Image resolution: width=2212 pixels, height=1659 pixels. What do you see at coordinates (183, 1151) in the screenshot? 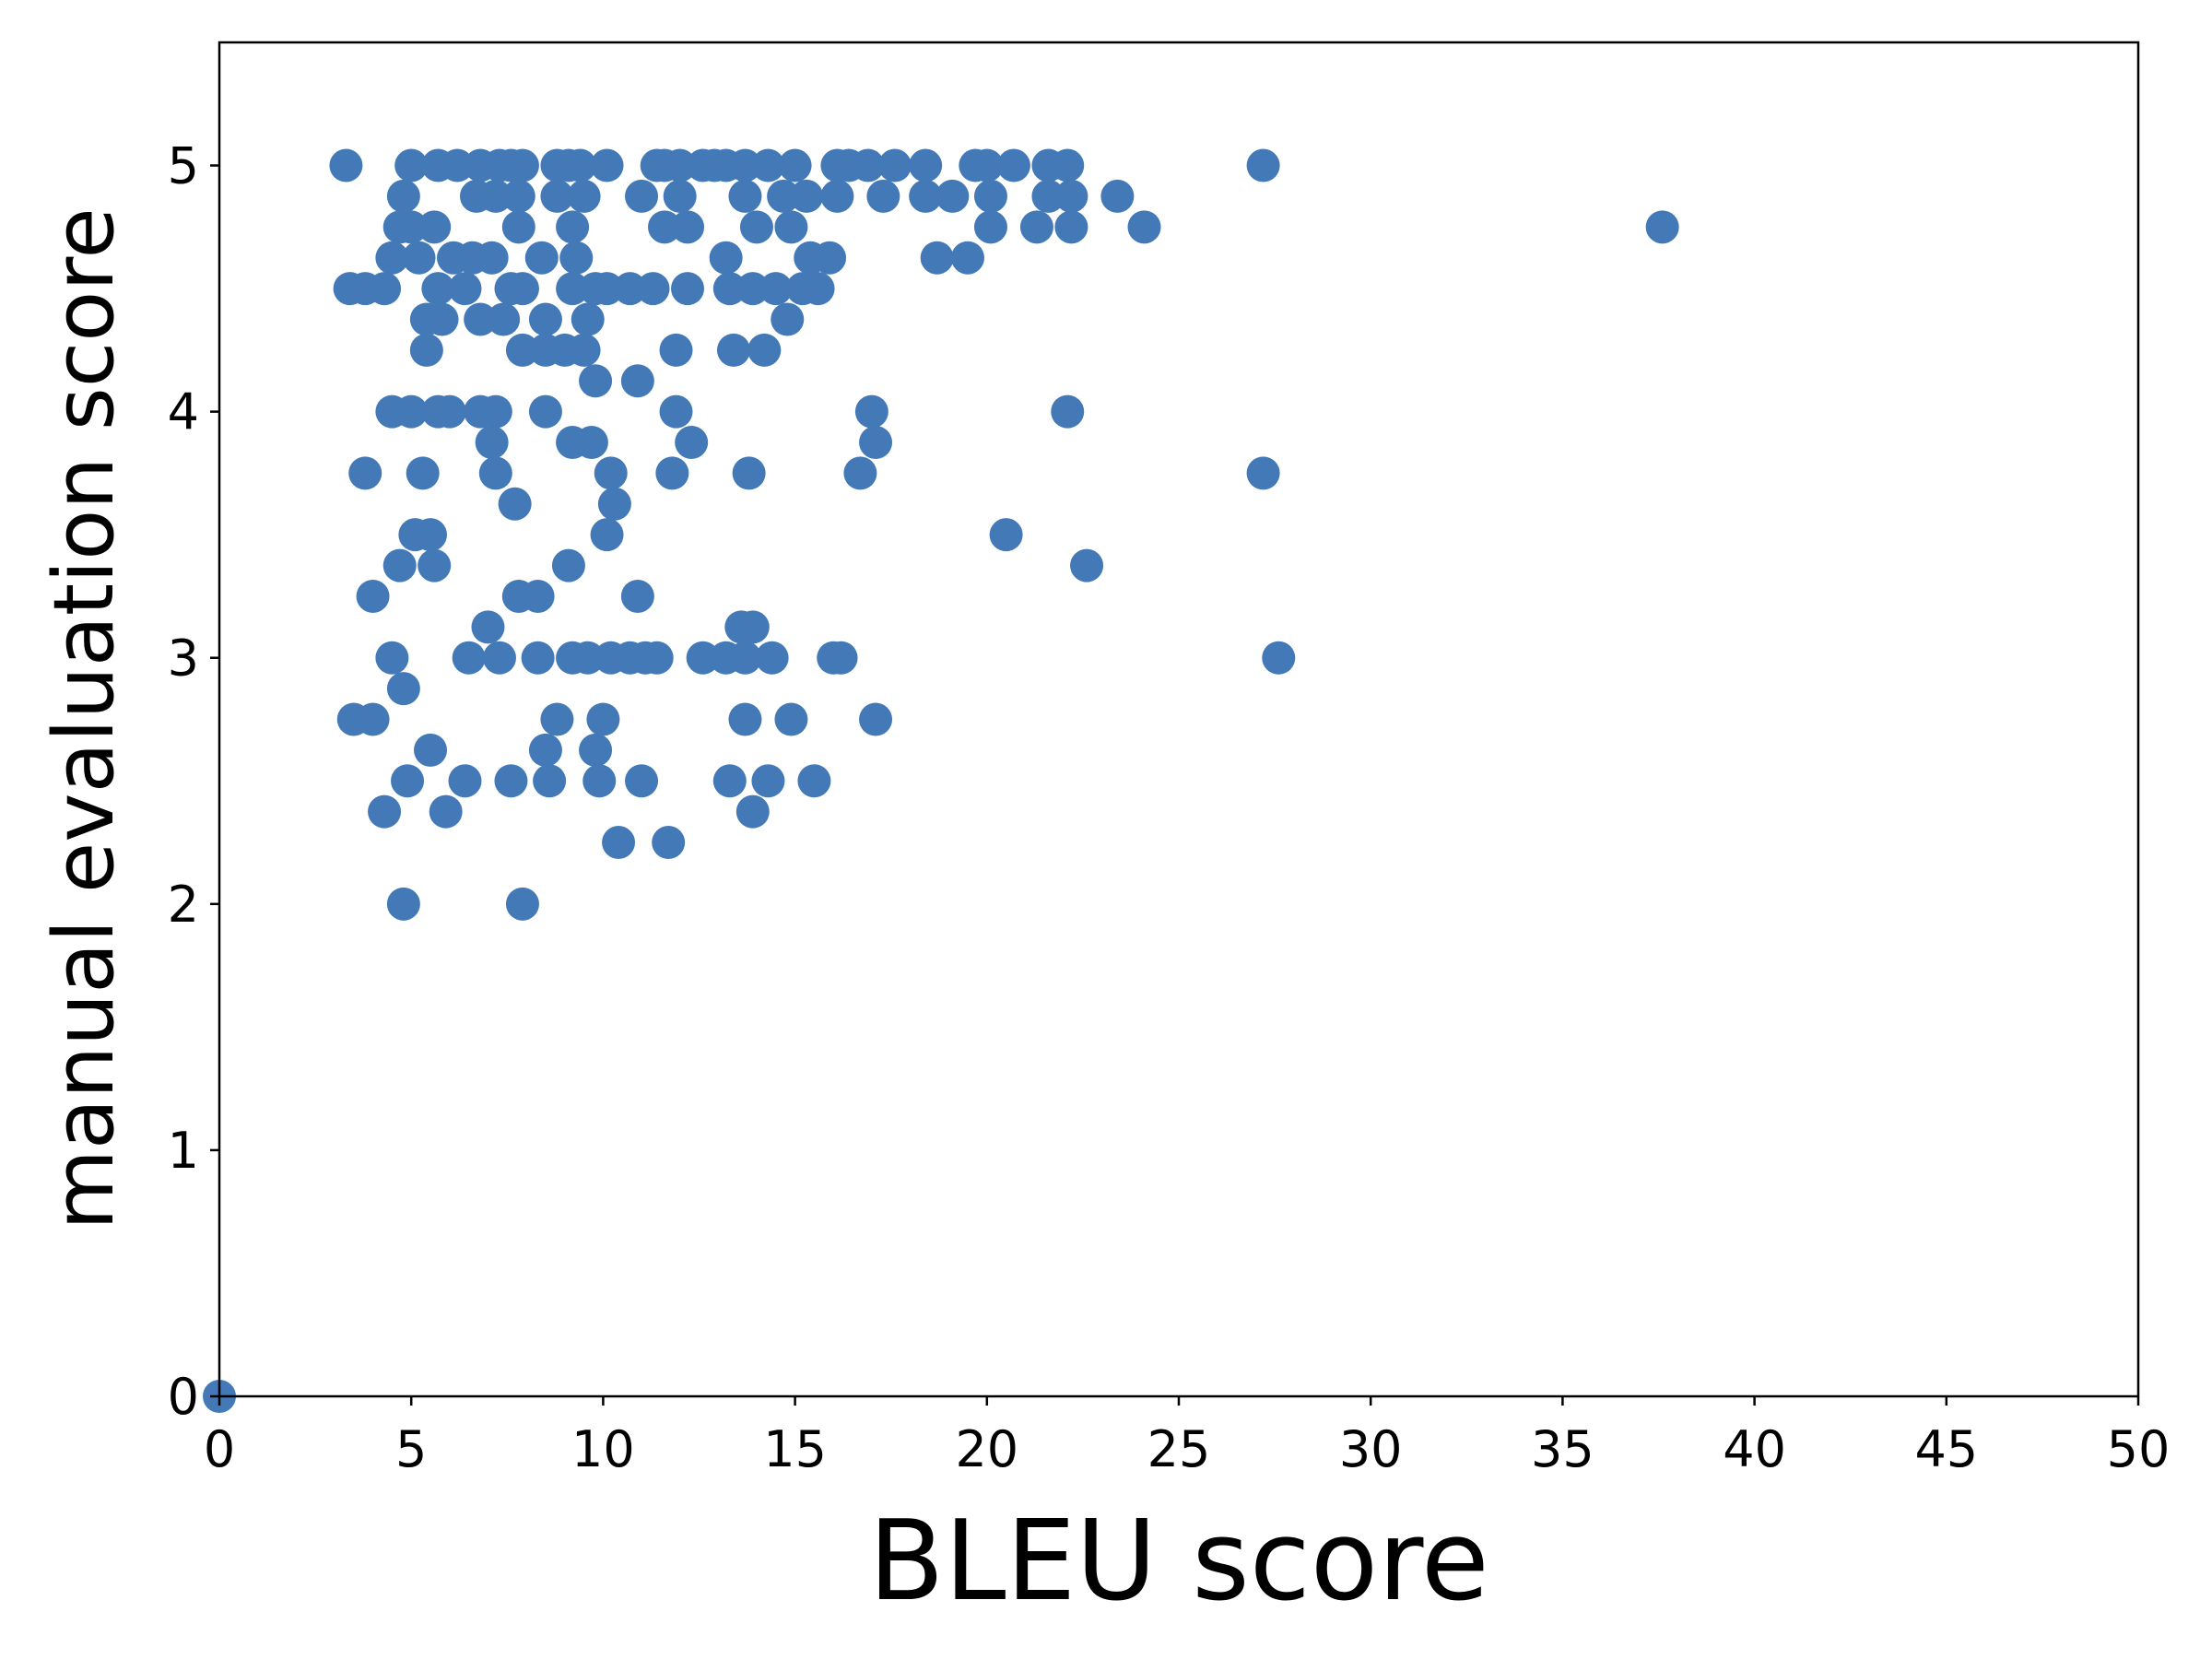
I see `y-tick-label: 1` at bounding box center [183, 1151].